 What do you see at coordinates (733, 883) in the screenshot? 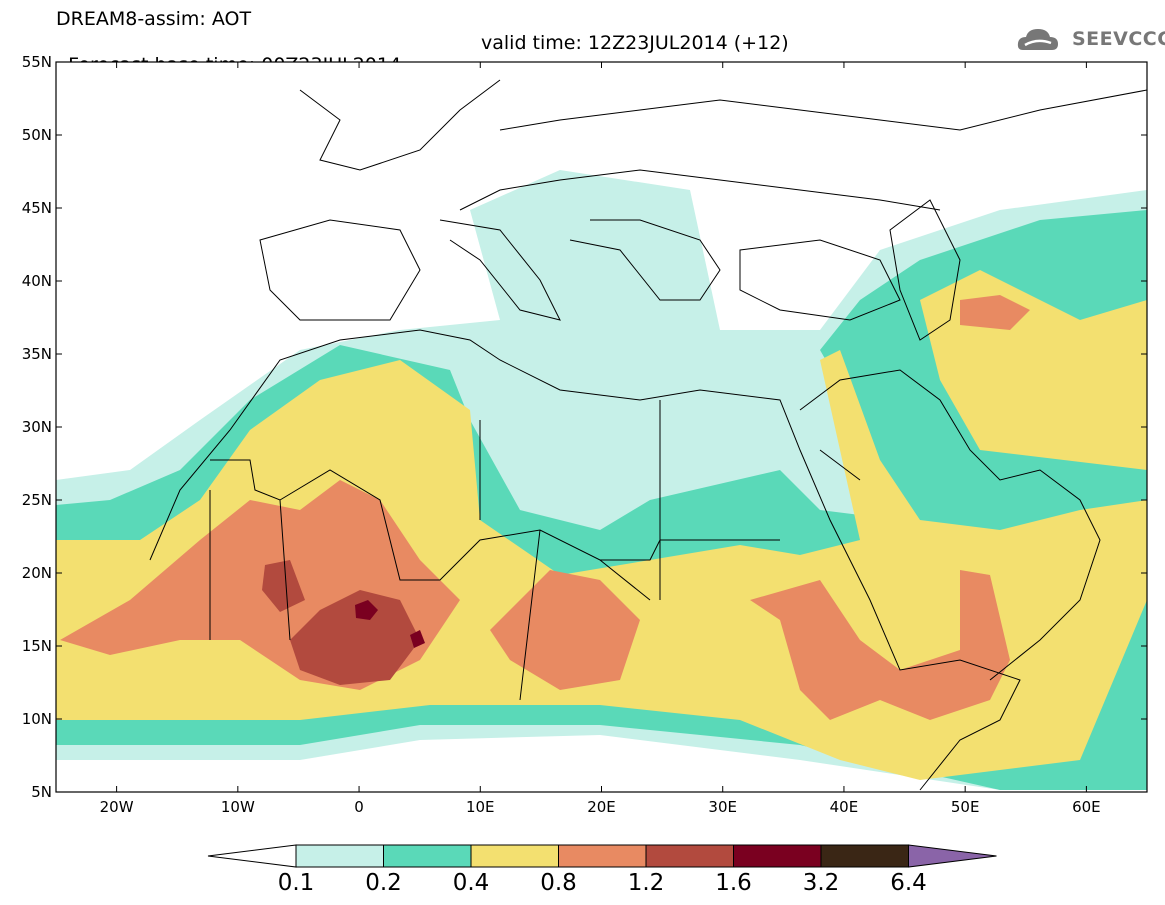
I see `legend-value: 1.6` at bounding box center [733, 883].